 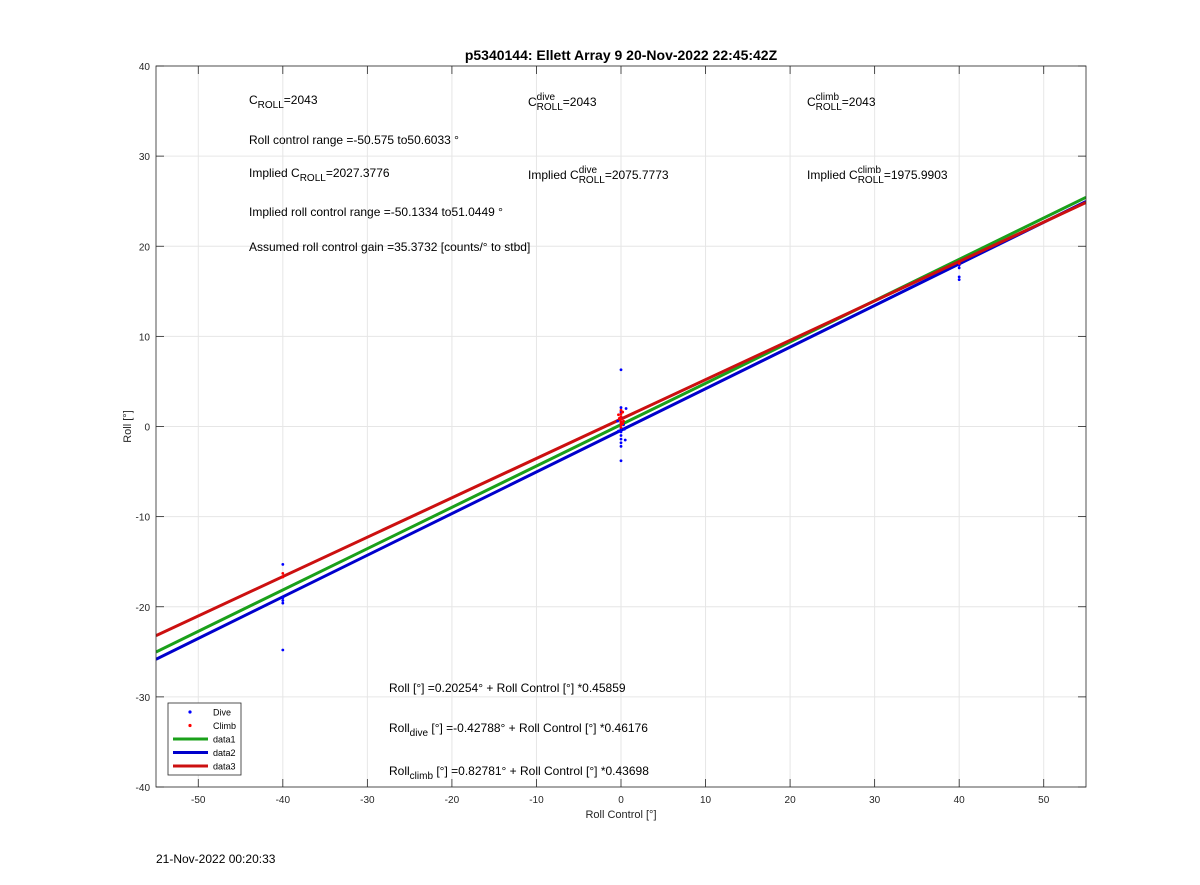 What do you see at coordinates (1044, 800) in the screenshot?
I see `x-tick-label: 50` at bounding box center [1044, 800].